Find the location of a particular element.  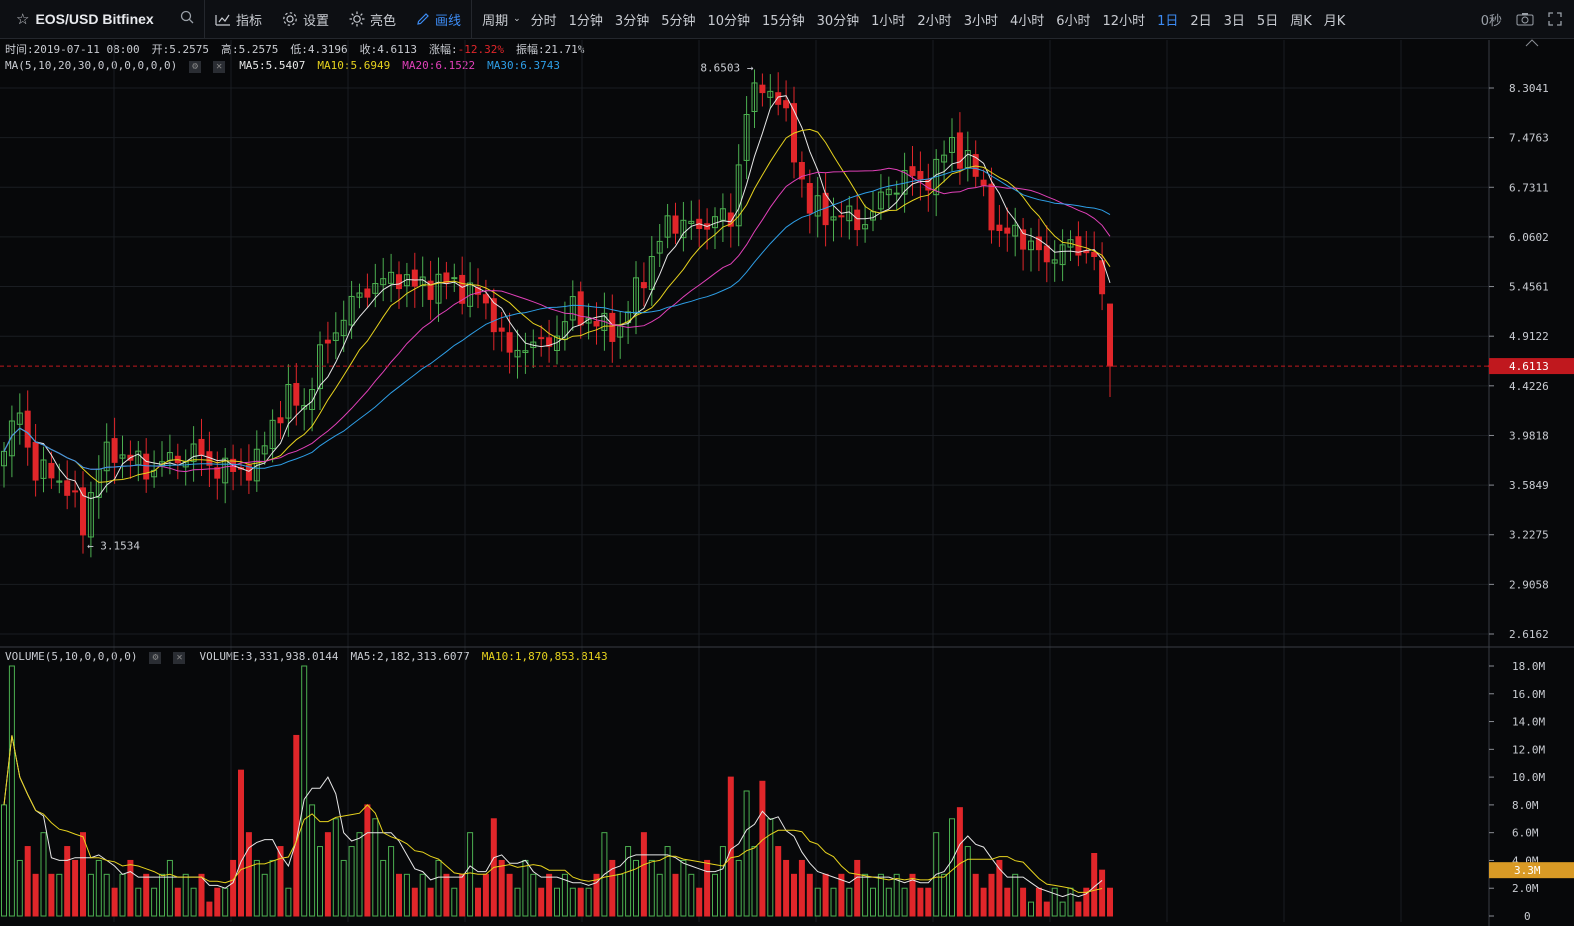

period-item: 4小时 is located at coordinates (1027, 21).